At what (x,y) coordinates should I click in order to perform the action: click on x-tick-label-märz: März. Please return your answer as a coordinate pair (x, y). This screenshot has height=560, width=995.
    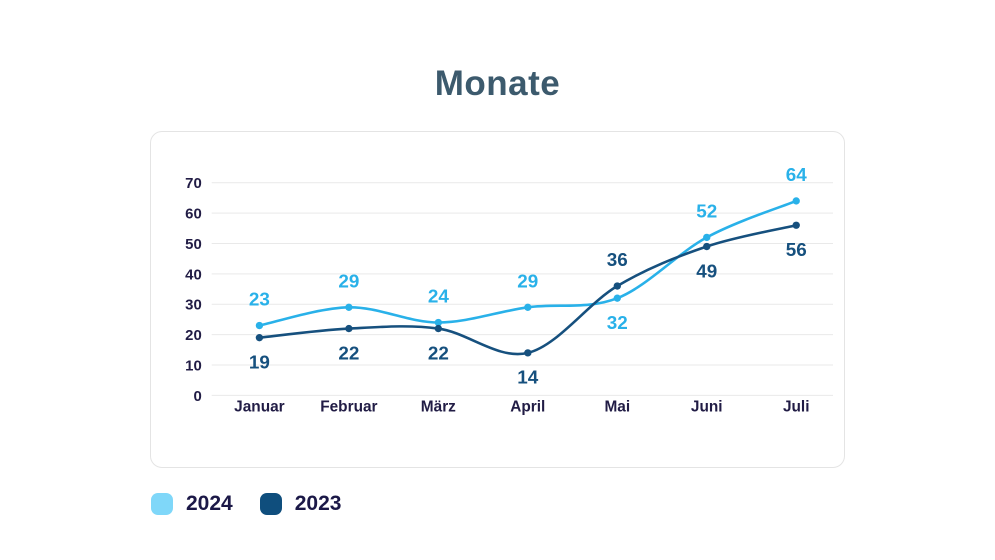
    Looking at the image, I should click on (438, 406).